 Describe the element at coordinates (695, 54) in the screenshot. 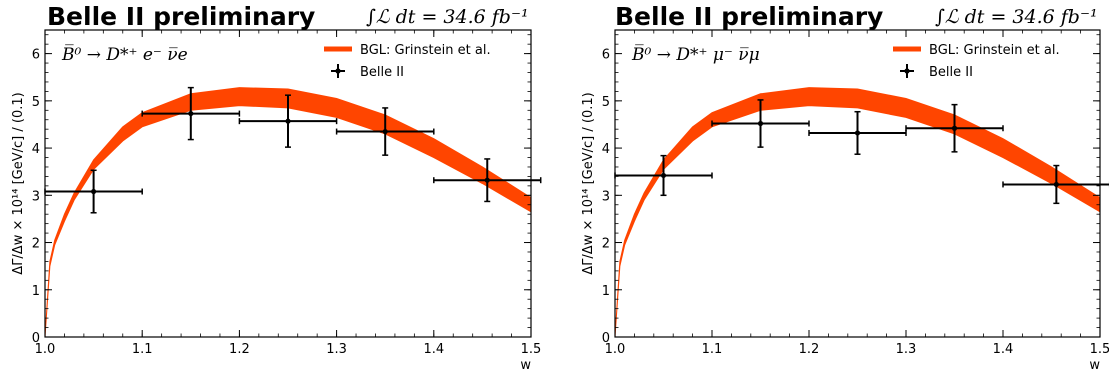

I see `process-label: B̅⁰ → D*⁺ μ⁻ ν̅μ` at that location.